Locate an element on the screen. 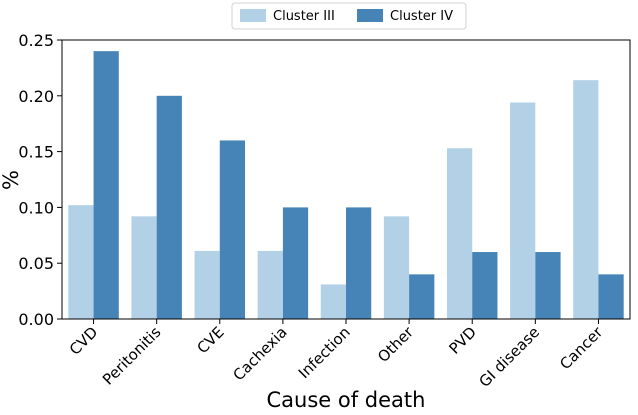 The height and width of the screenshot is (415, 638). bar-cluster-iv-infection is located at coordinates (359, 263).